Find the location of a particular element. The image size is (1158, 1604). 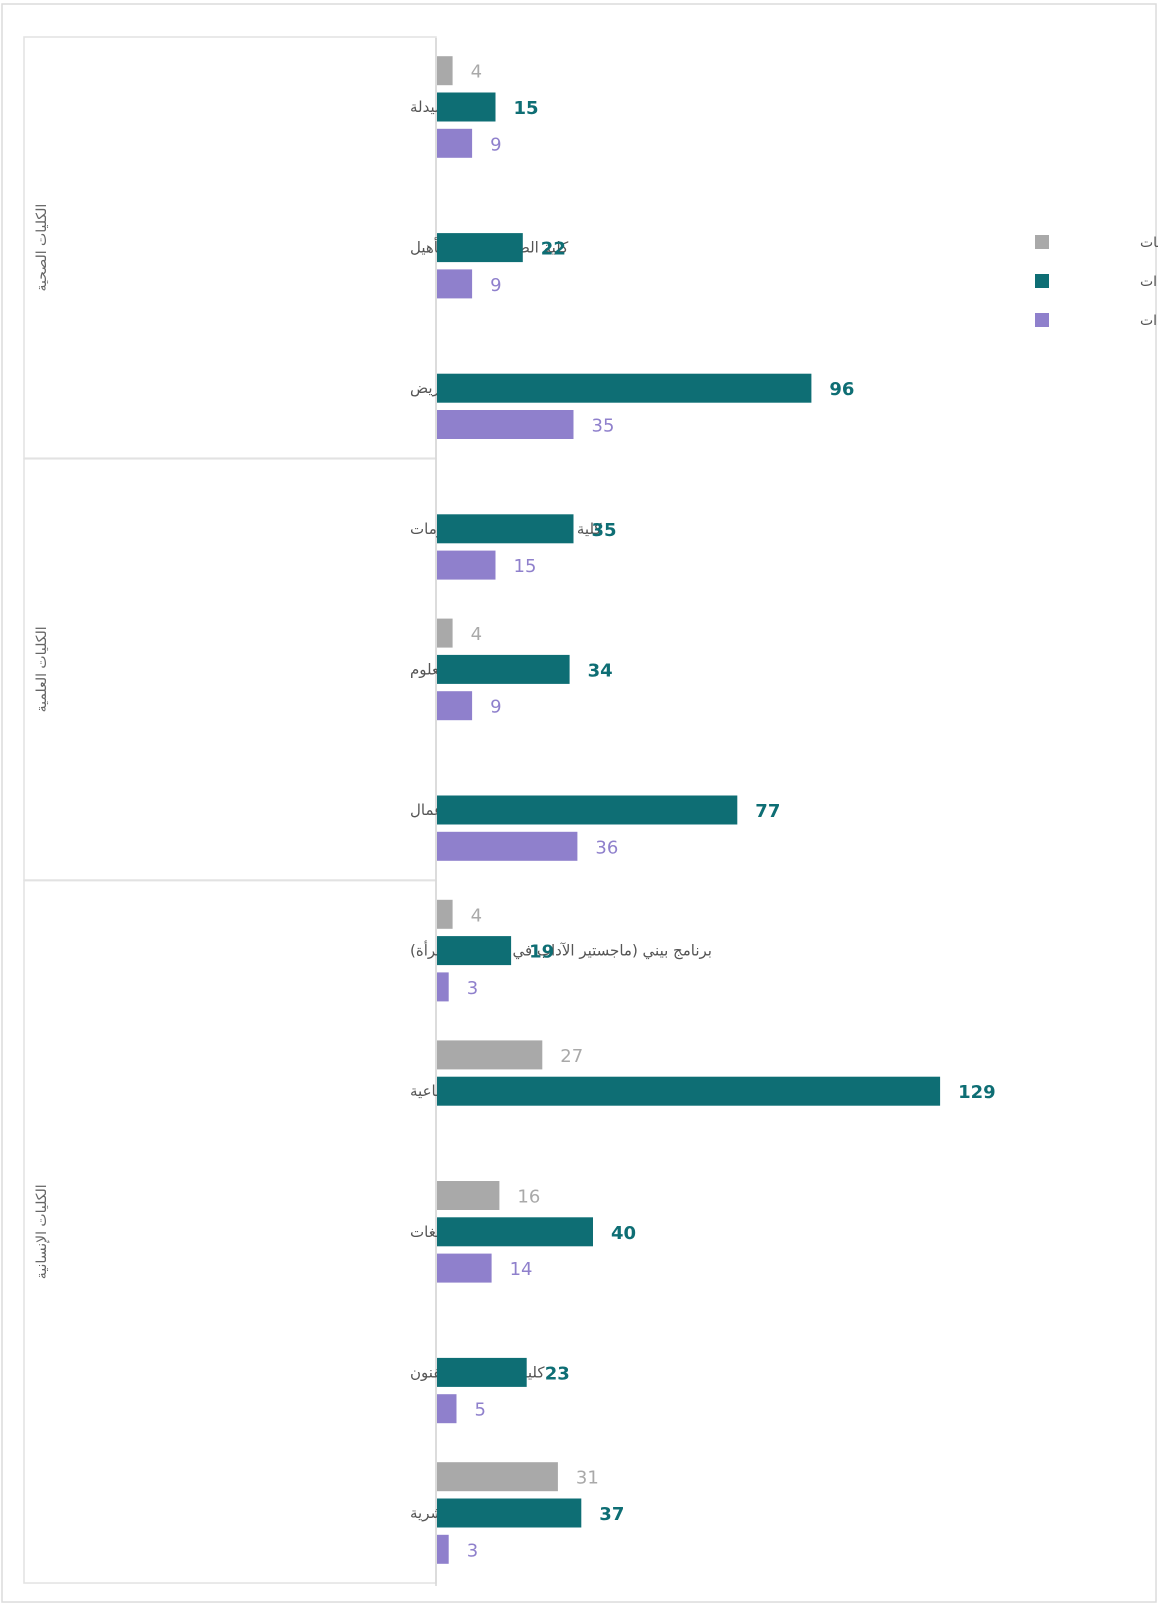

data-label: 27 is located at coordinates (571, 1056).